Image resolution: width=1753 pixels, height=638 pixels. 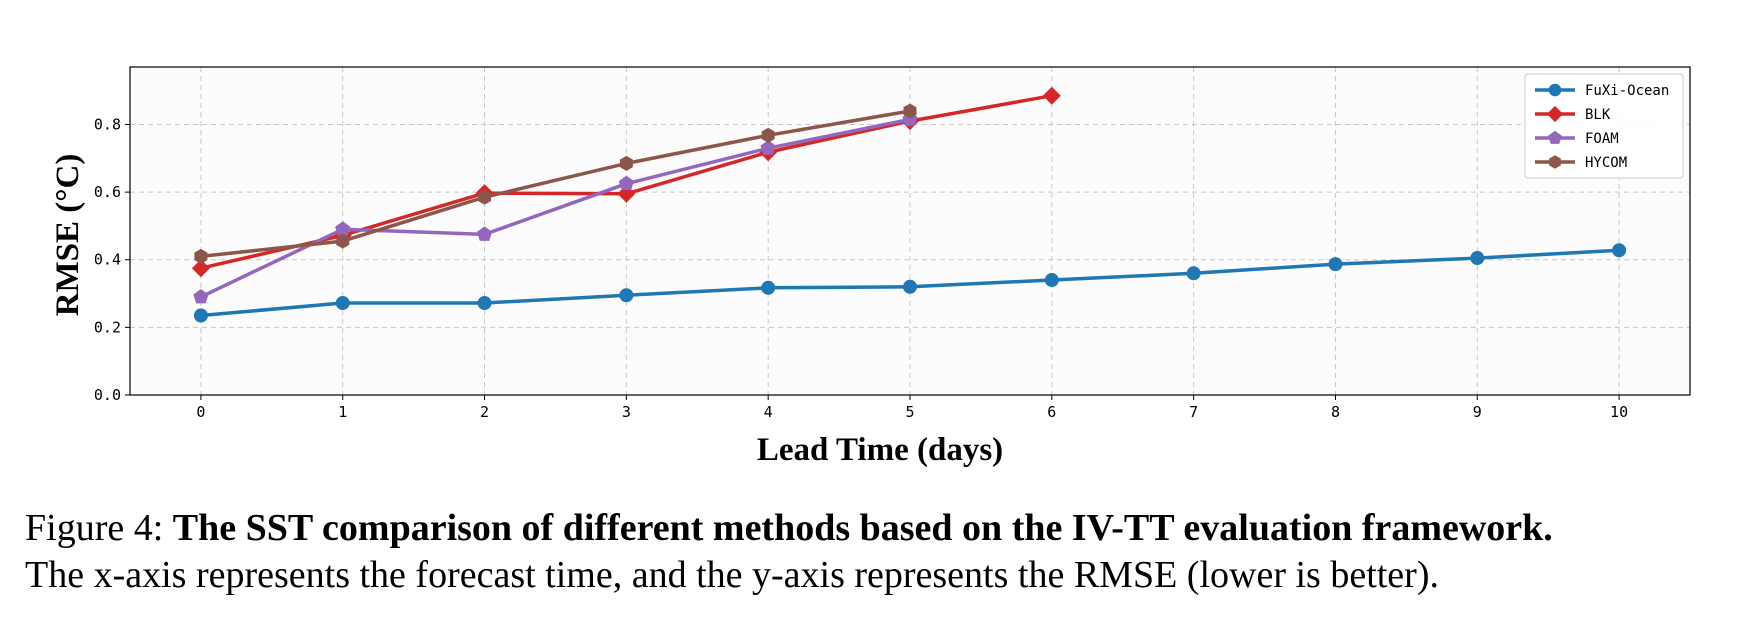 What do you see at coordinates (1335, 412) in the screenshot?
I see `x-tick-label: 8` at bounding box center [1335, 412].